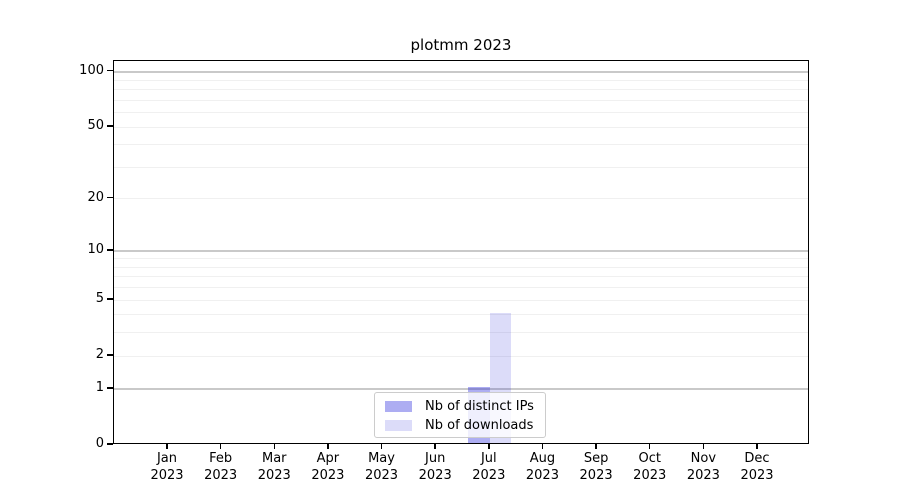  What do you see at coordinates (757, 458) in the screenshot?
I see `x-tick-month: Dec` at bounding box center [757, 458].